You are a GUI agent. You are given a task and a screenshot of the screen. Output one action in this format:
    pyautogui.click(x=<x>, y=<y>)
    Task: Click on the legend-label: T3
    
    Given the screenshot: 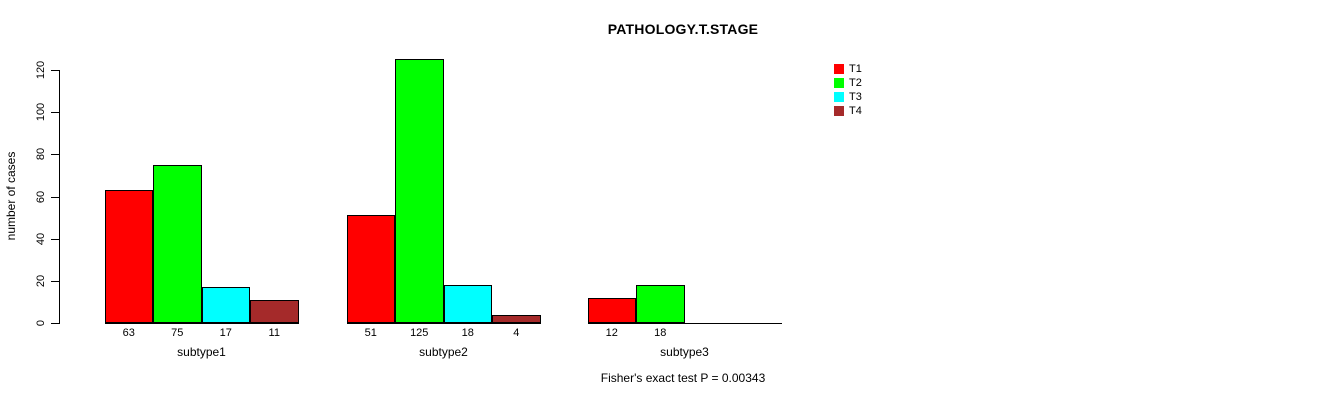 What is the action you would take?
    pyautogui.click(x=855, y=97)
    